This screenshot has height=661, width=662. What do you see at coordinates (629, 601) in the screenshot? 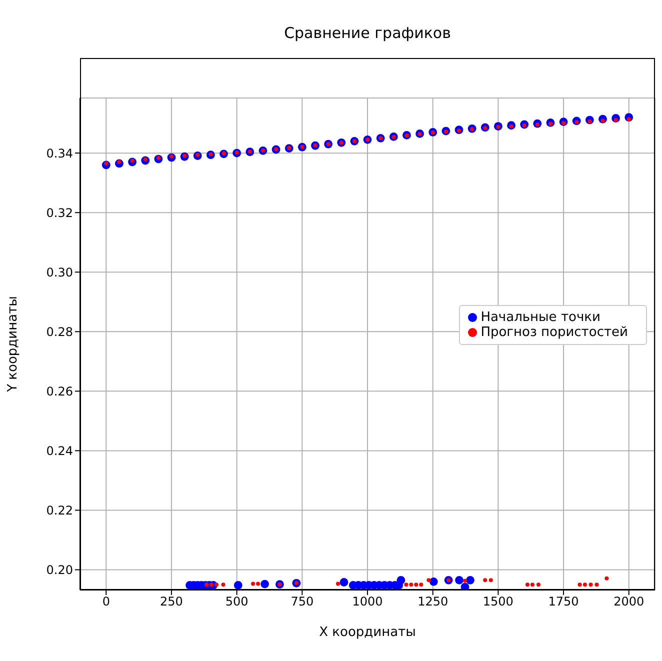
I see `x-tick-label: 2000` at bounding box center [629, 601].